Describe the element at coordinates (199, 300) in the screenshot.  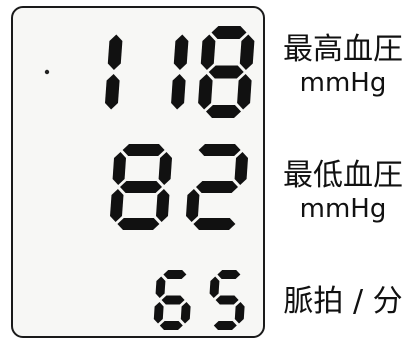
I see `pulse-reading` at that location.